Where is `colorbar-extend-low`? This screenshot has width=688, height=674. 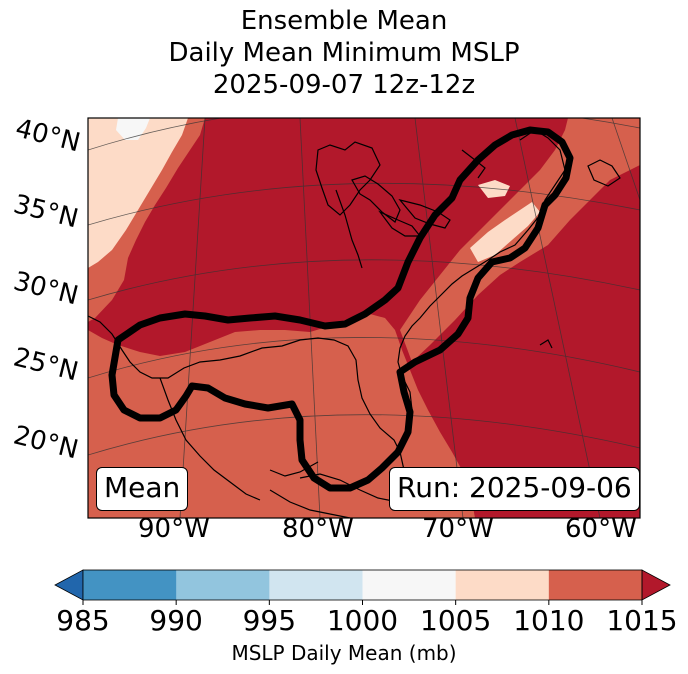
colorbar-extend-low is located at coordinates (69, 585).